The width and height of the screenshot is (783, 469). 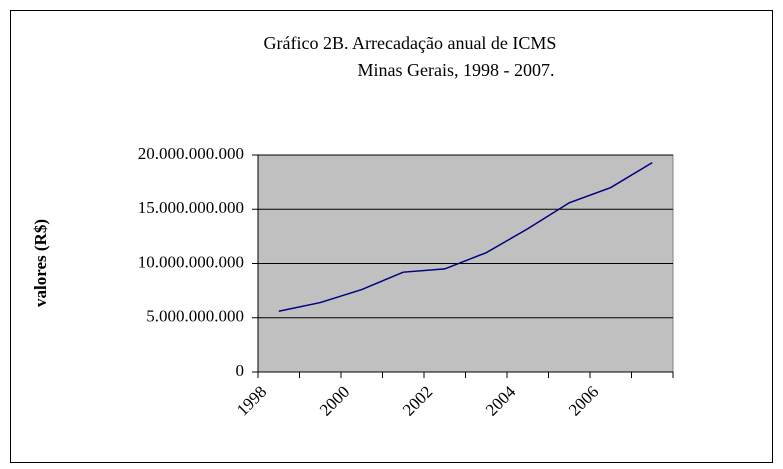 I want to click on y-tick-label: 15.000.000.000, so click(x=191, y=207).